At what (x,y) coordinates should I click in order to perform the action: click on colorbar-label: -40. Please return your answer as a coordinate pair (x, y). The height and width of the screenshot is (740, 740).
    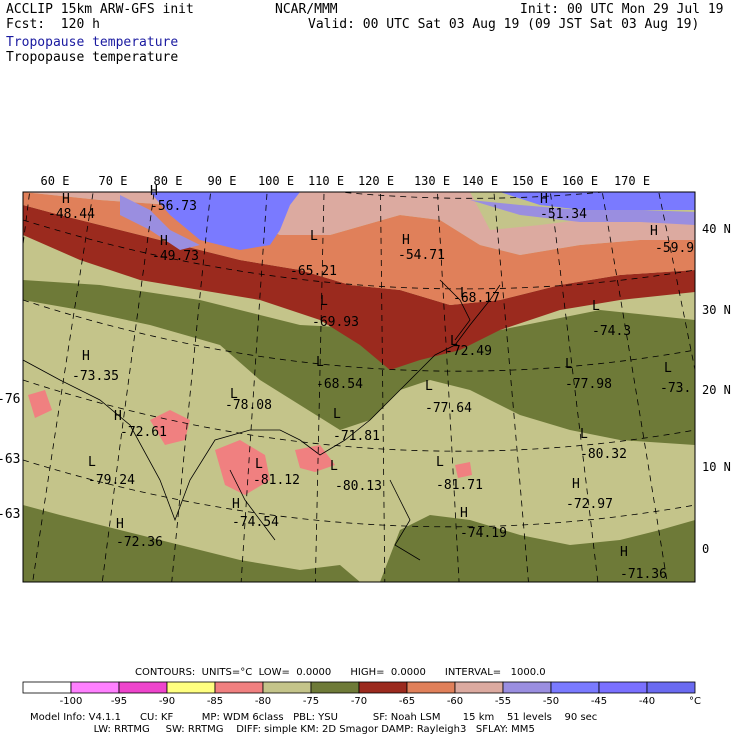
    Looking at the image, I should click on (647, 701).